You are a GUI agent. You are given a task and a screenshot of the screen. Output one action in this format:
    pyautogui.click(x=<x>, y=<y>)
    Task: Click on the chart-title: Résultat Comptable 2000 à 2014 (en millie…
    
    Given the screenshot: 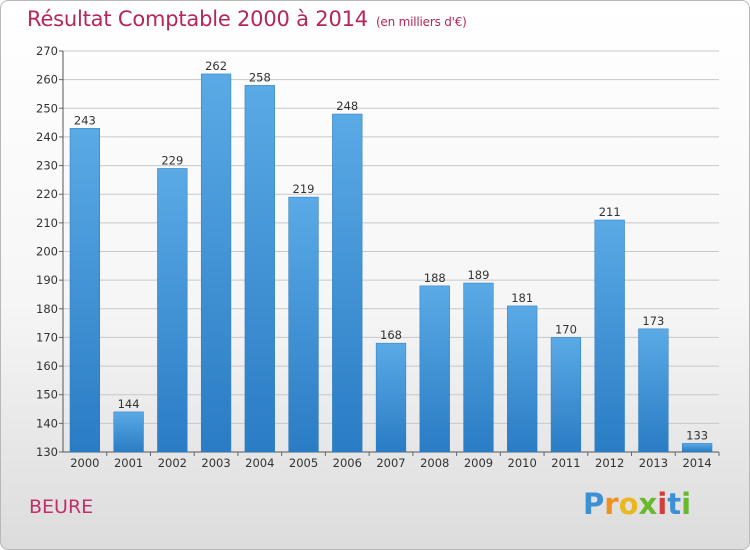 What is the action you would take?
    pyautogui.click(x=247, y=19)
    